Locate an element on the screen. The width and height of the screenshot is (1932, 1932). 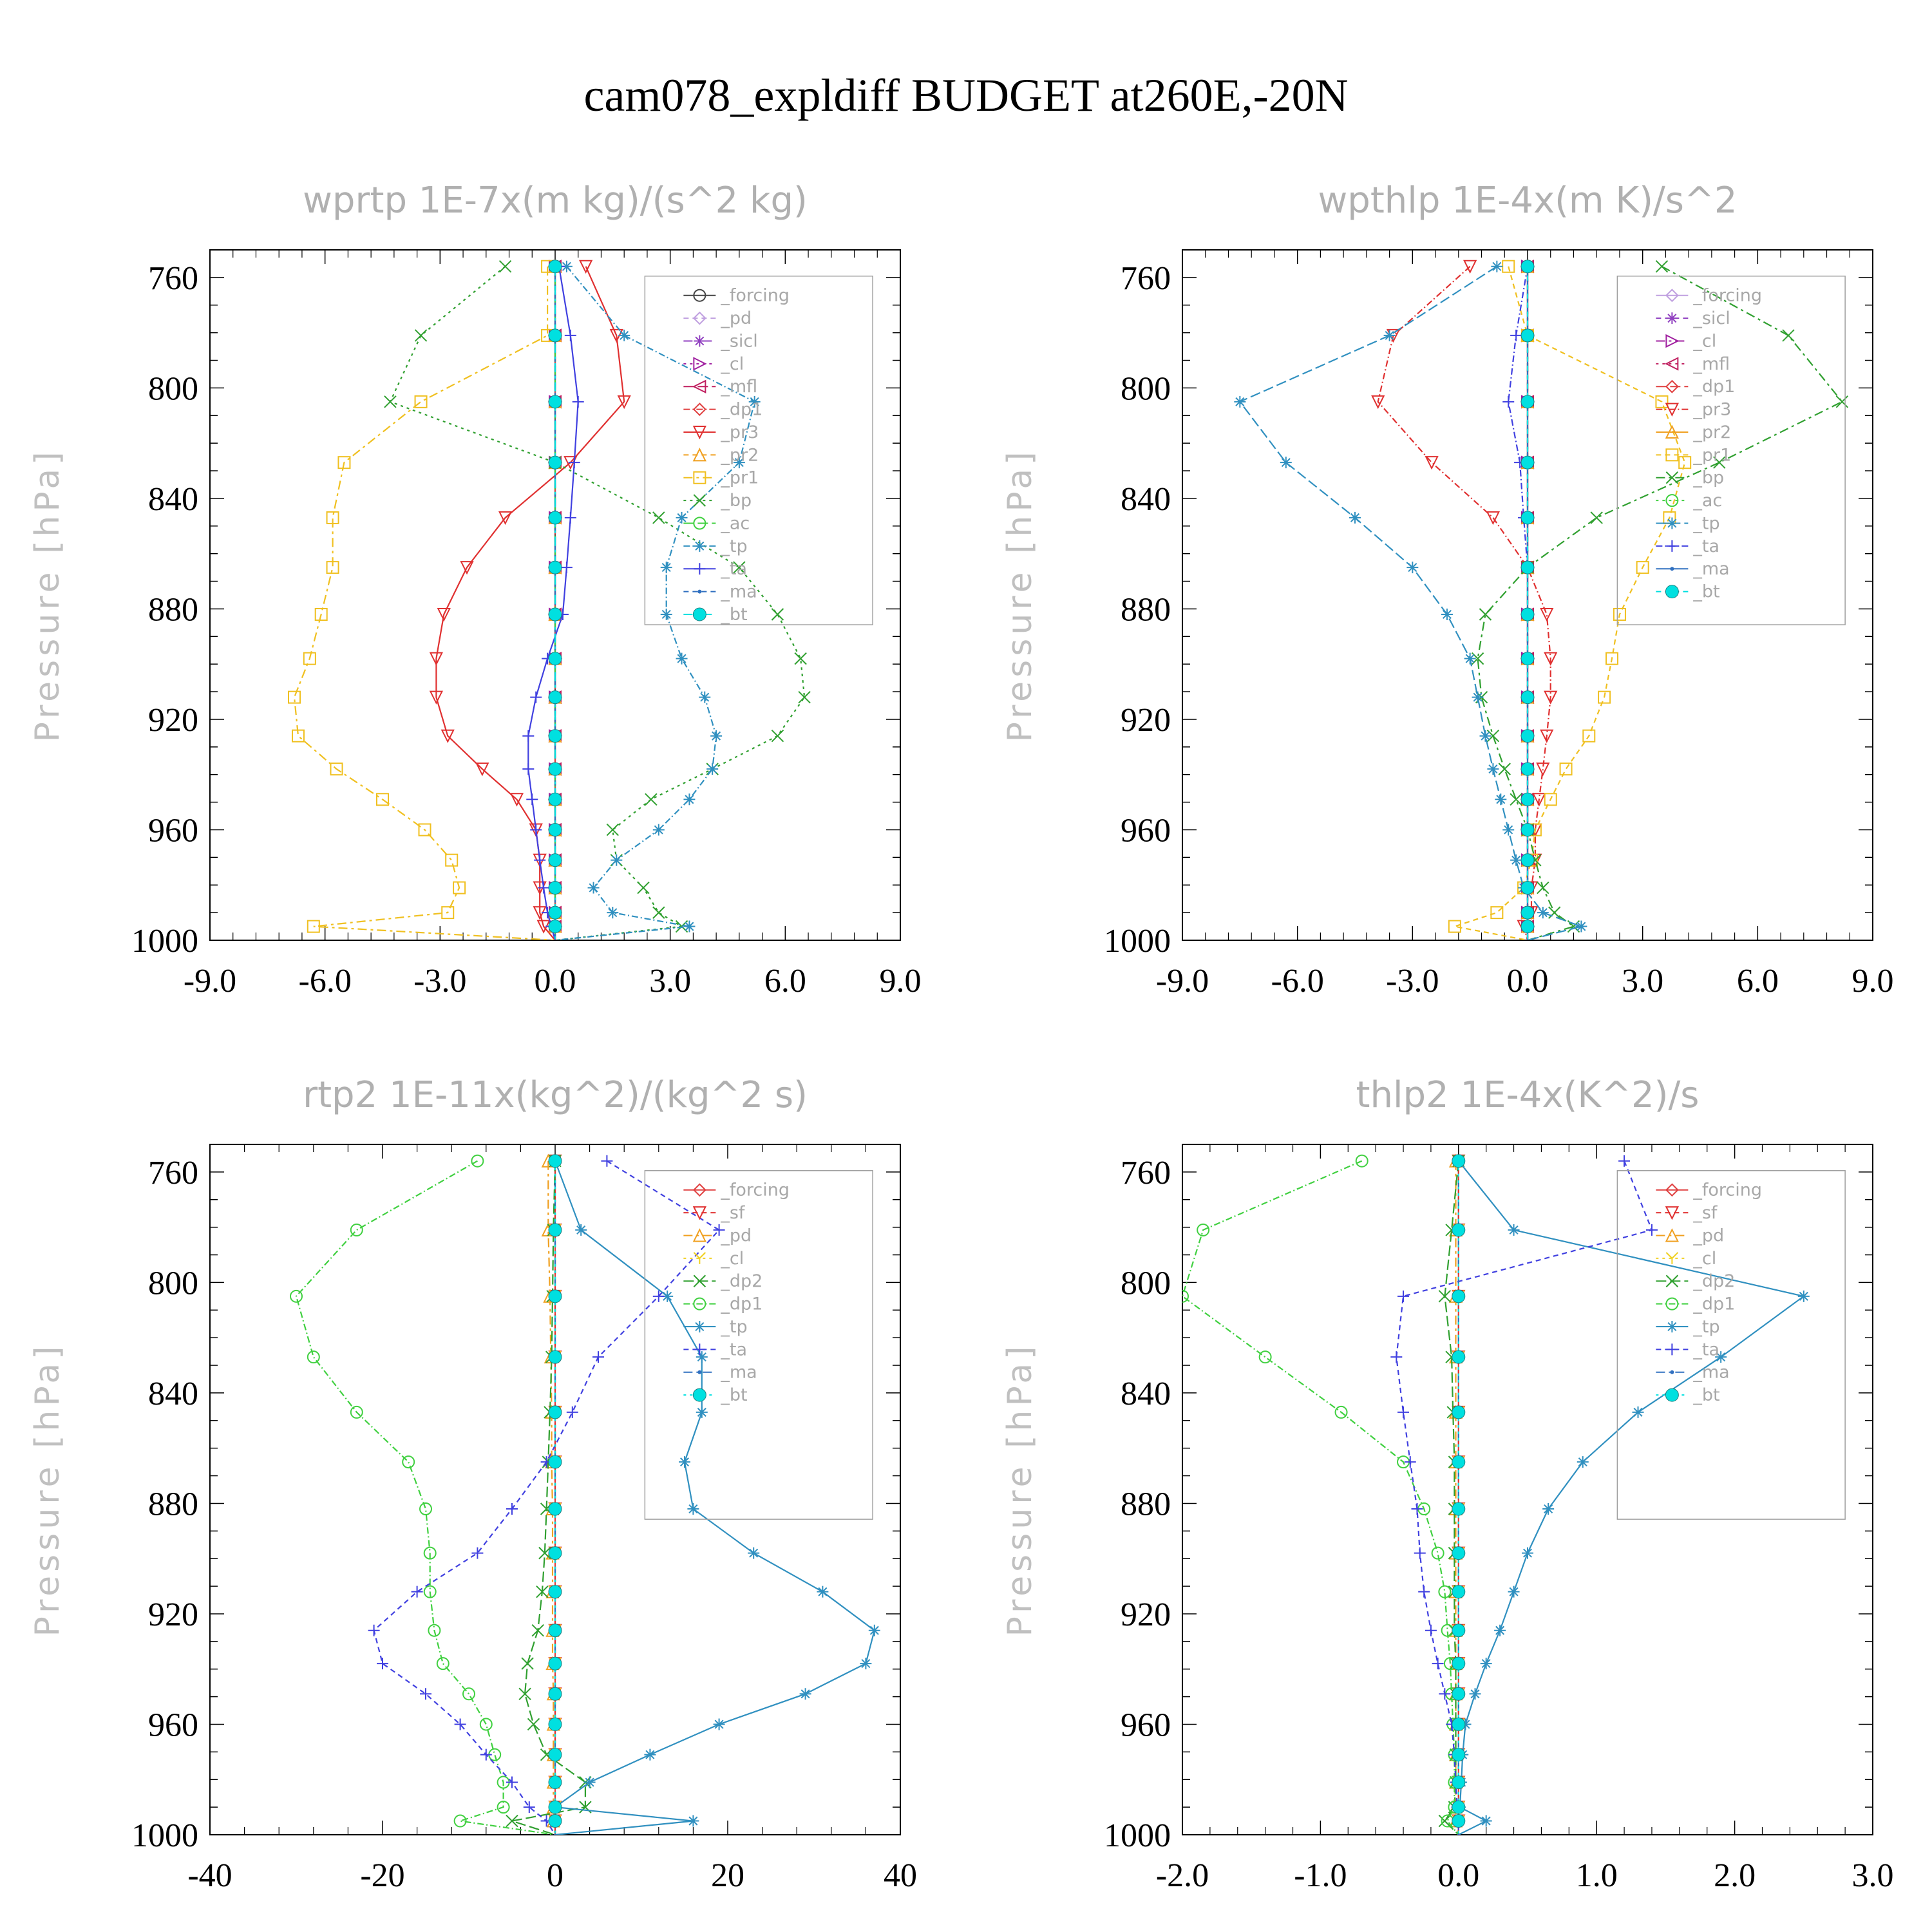
legend-label: _ta is located at coordinates (733, 1349).